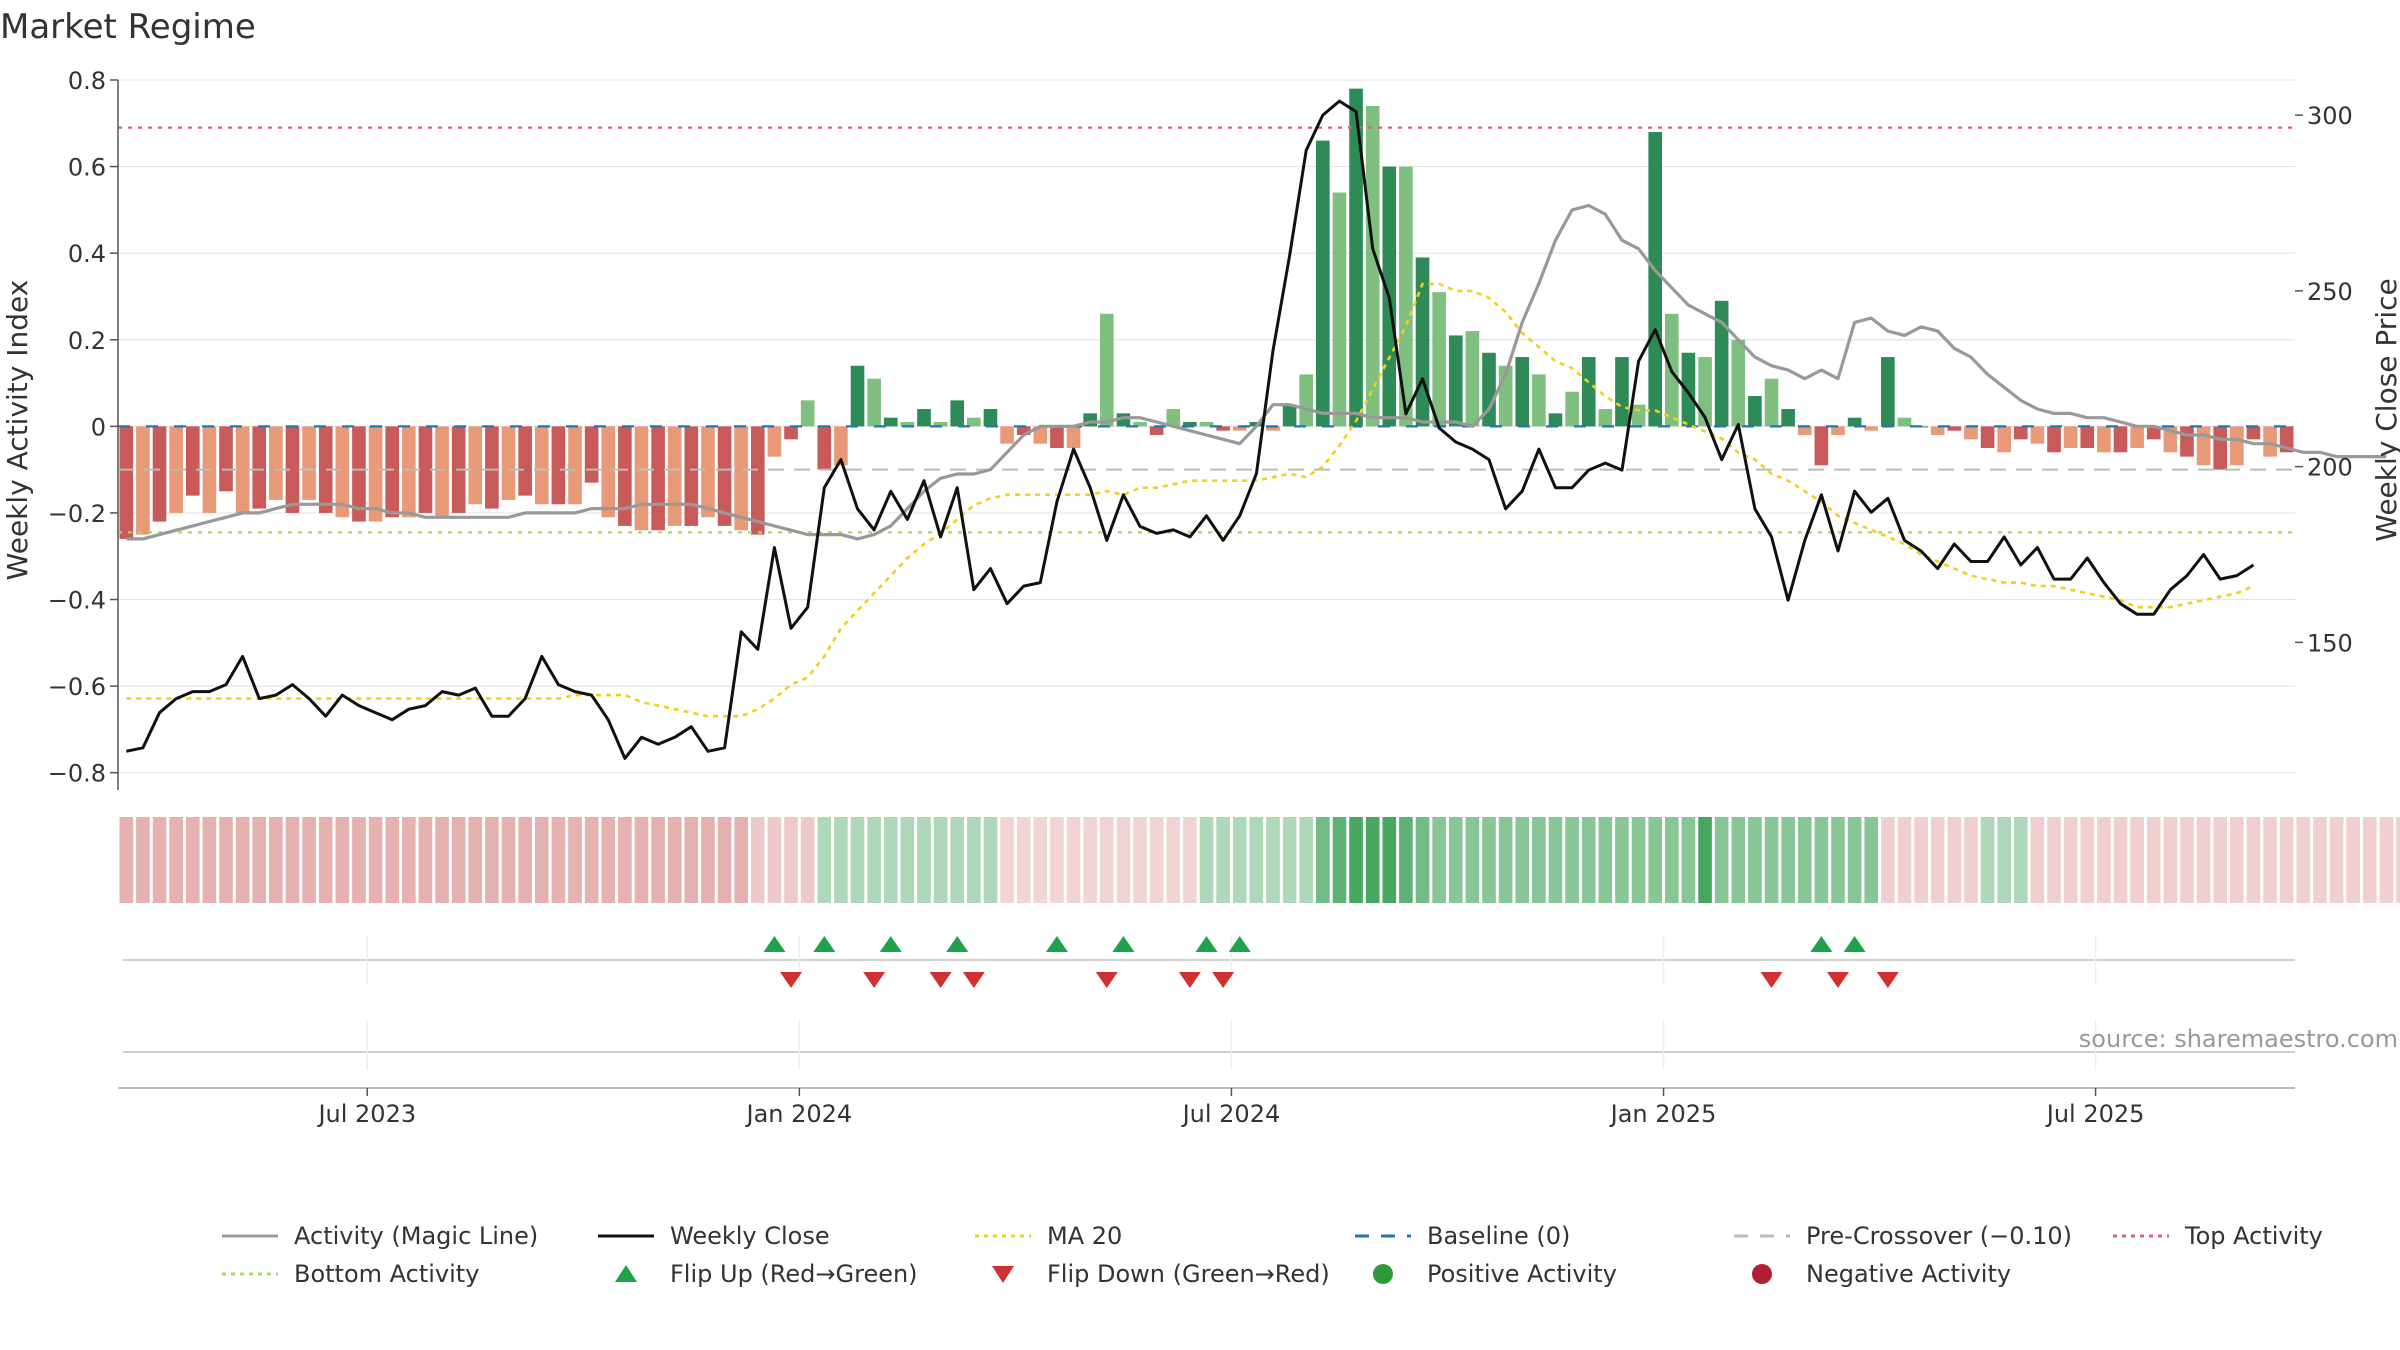  Describe the element at coordinates (386, 1274) in the screenshot. I see `legend-label: Bottom Activity` at that location.